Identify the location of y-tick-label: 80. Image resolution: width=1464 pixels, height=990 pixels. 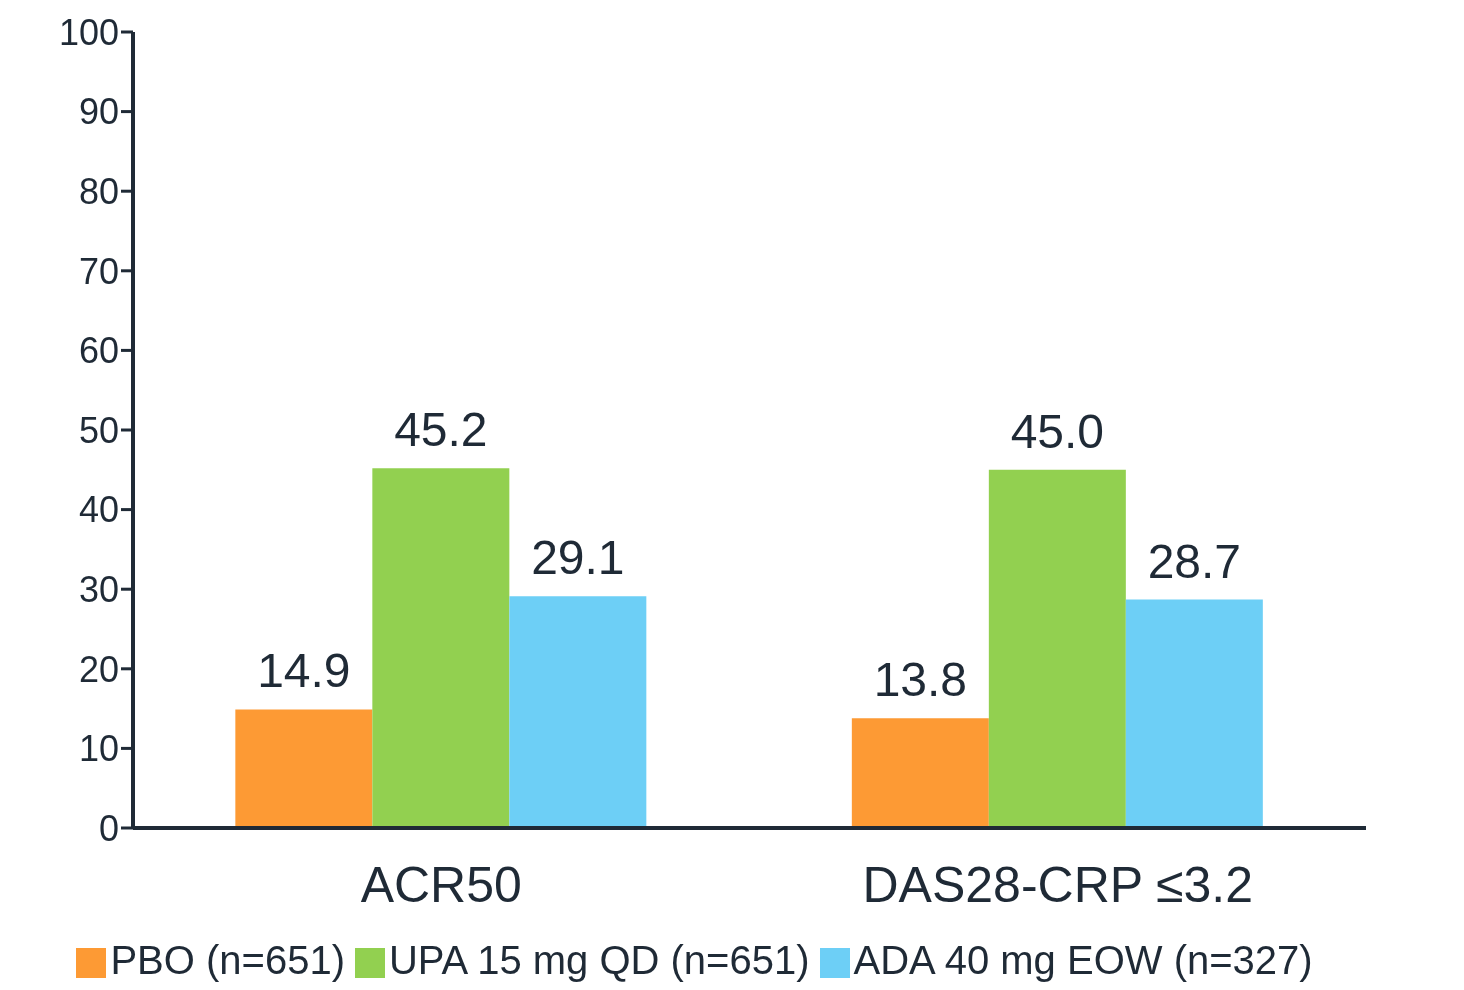
(98, 191).